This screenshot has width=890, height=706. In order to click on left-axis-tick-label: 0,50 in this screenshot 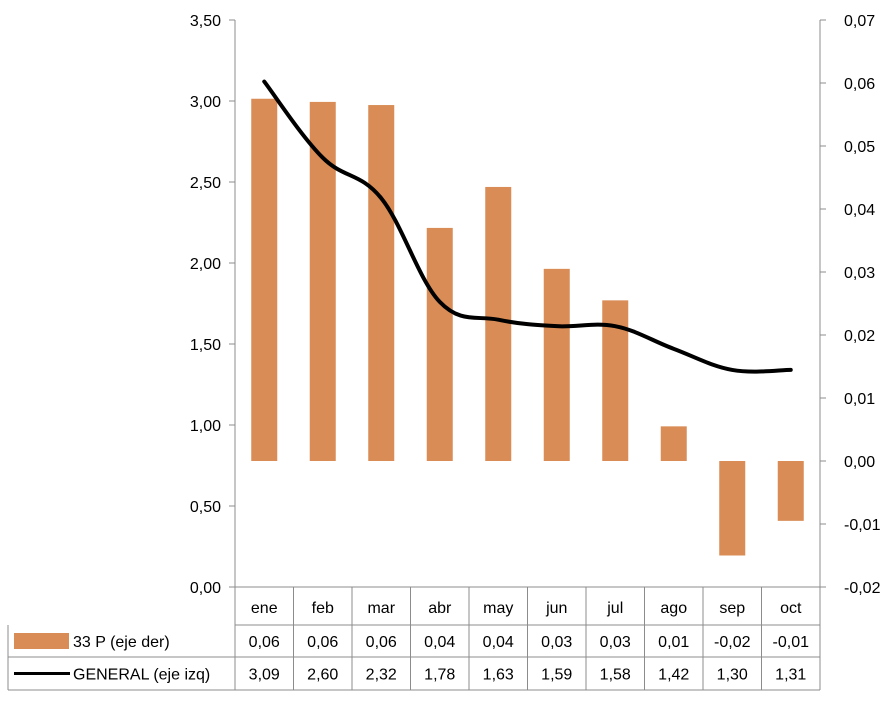, I will do `click(205, 507)`.